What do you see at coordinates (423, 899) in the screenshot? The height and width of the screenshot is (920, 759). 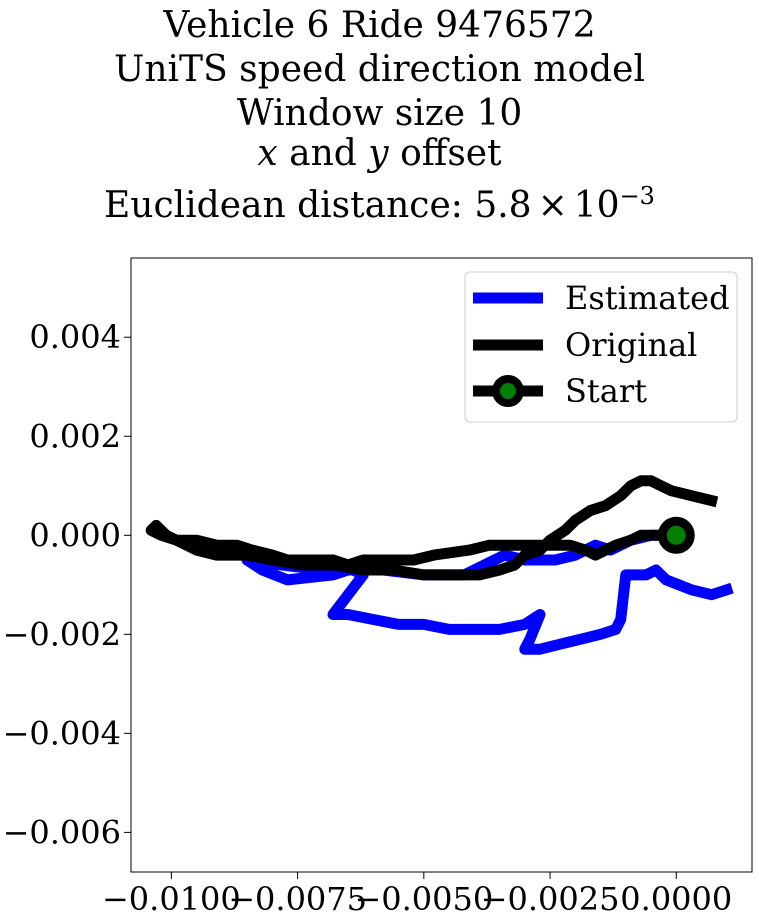 I see `x-tick-label: −0.0050` at bounding box center [423, 899].